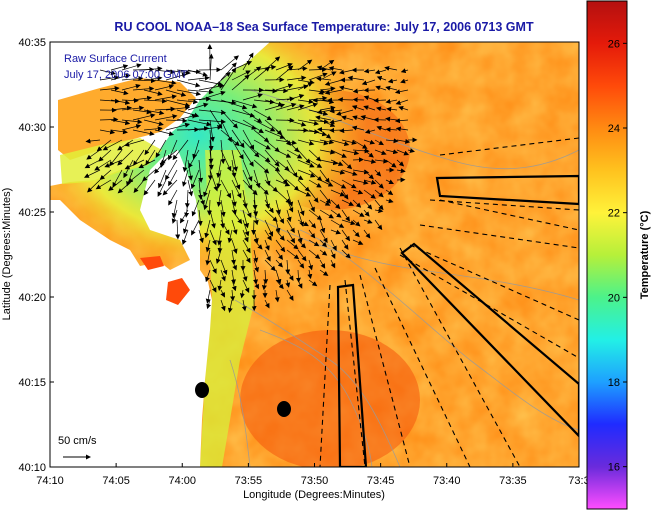  Describe the element at coordinates (513, 481) in the screenshot. I see `x-tick-label: 73:35` at that location.